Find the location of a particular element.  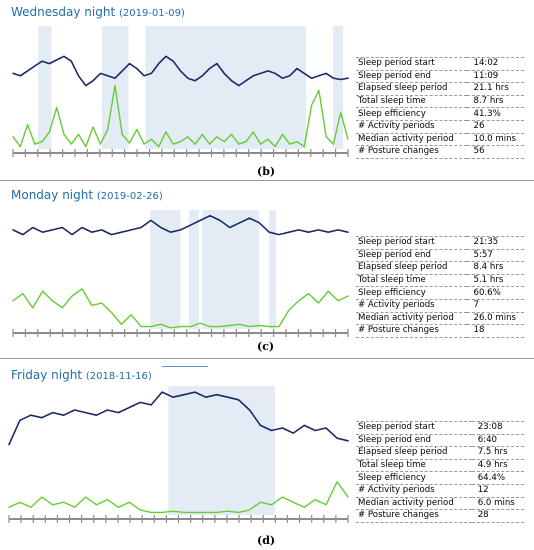

stats-row: Elapsed sleep period 21.1 hrs is located at coordinates (440, 89).